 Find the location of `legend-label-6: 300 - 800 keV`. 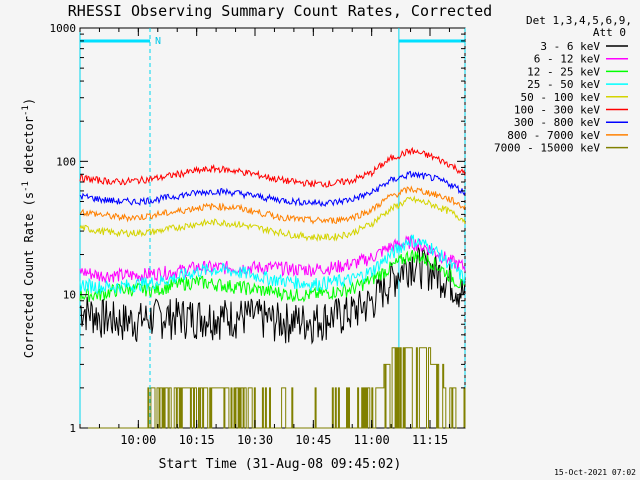

legend-label-6: 300 - 800 keV is located at coordinates (557, 122).